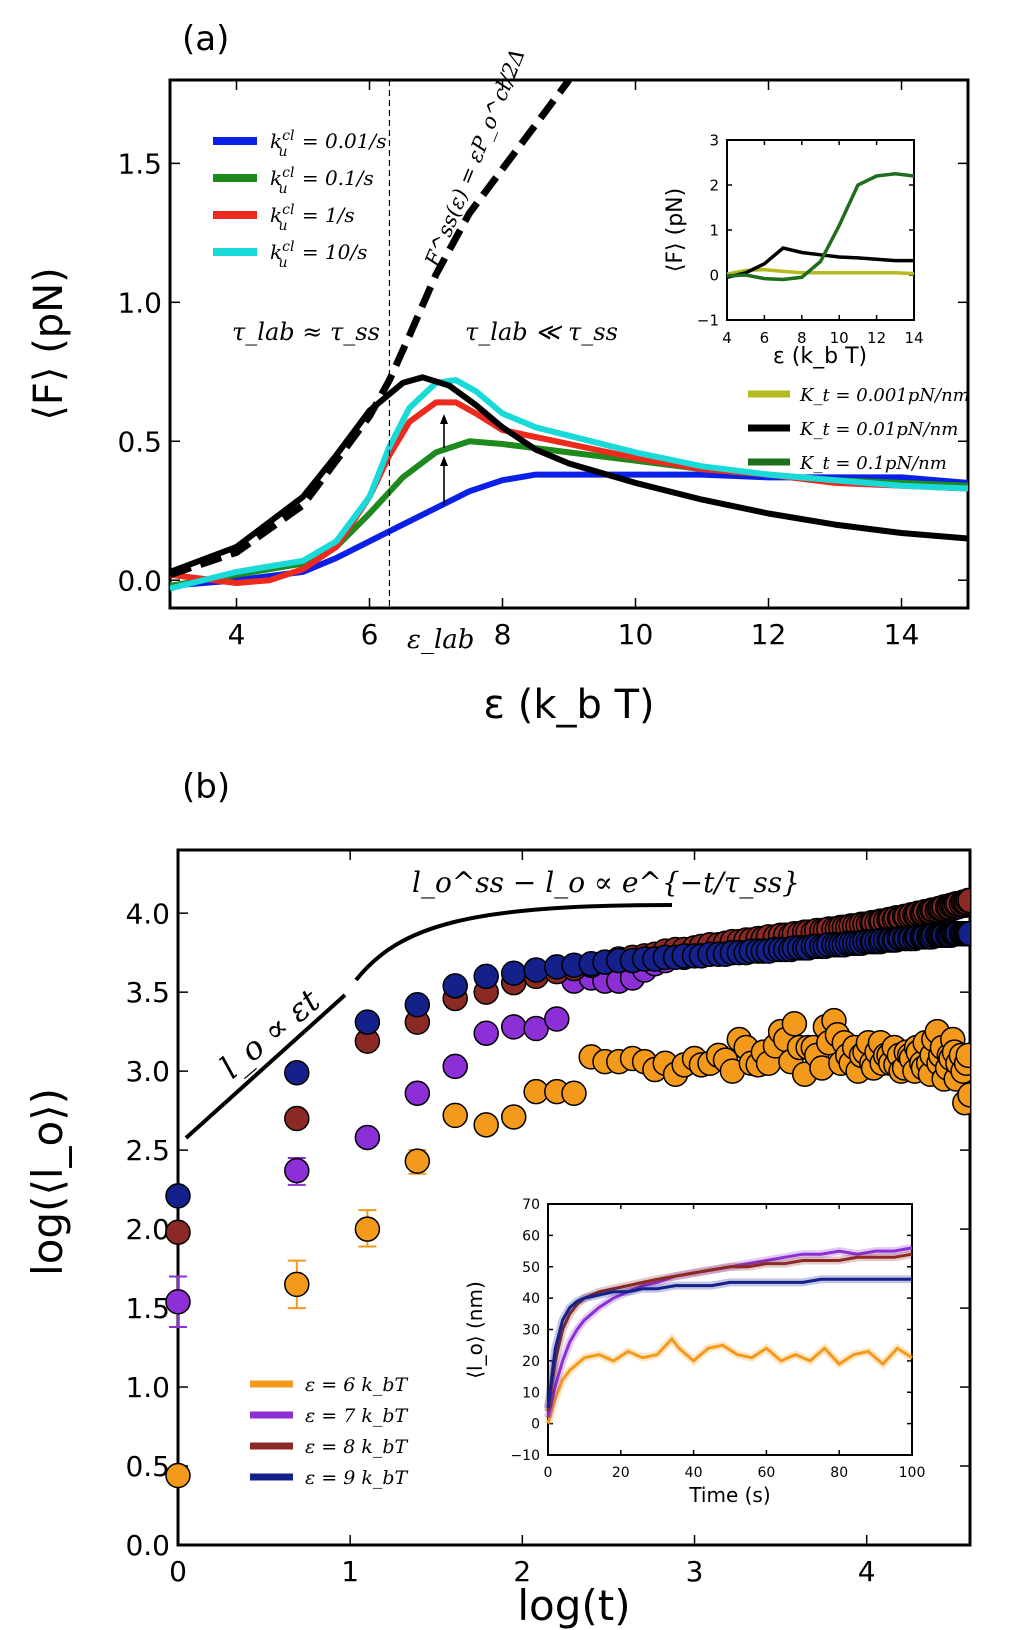 The image size is (1018, 1630). What do you see at coordinates (714, 275) in the screenshot?
I see `ai-ytick-label: 0` at bounding box center [714, 275].